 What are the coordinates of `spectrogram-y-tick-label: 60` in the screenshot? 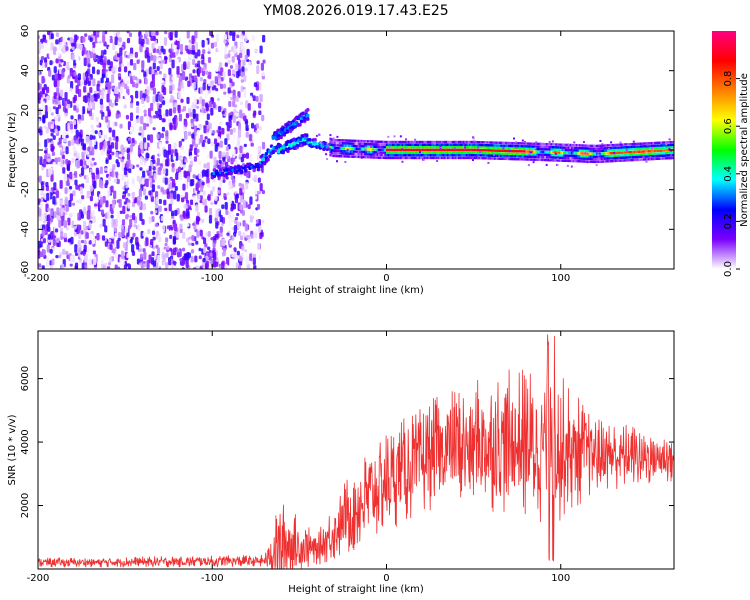 It's located at (25, 31).